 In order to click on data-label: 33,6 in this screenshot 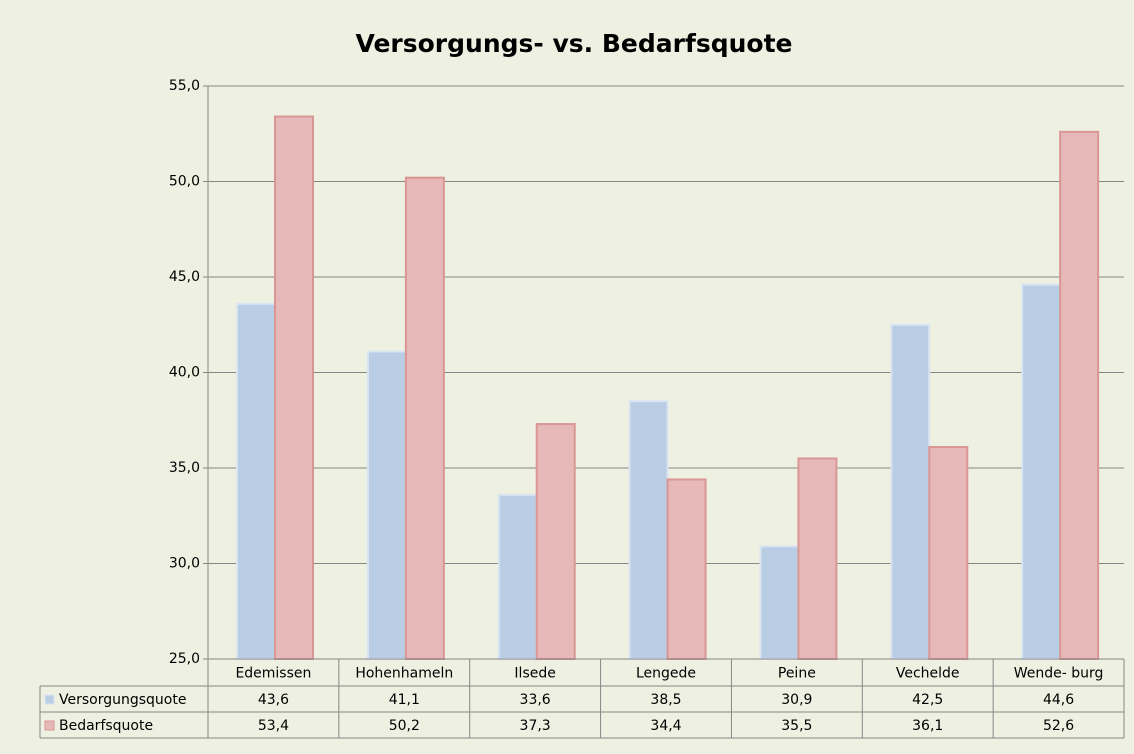, I will do `click(535, 700)`.